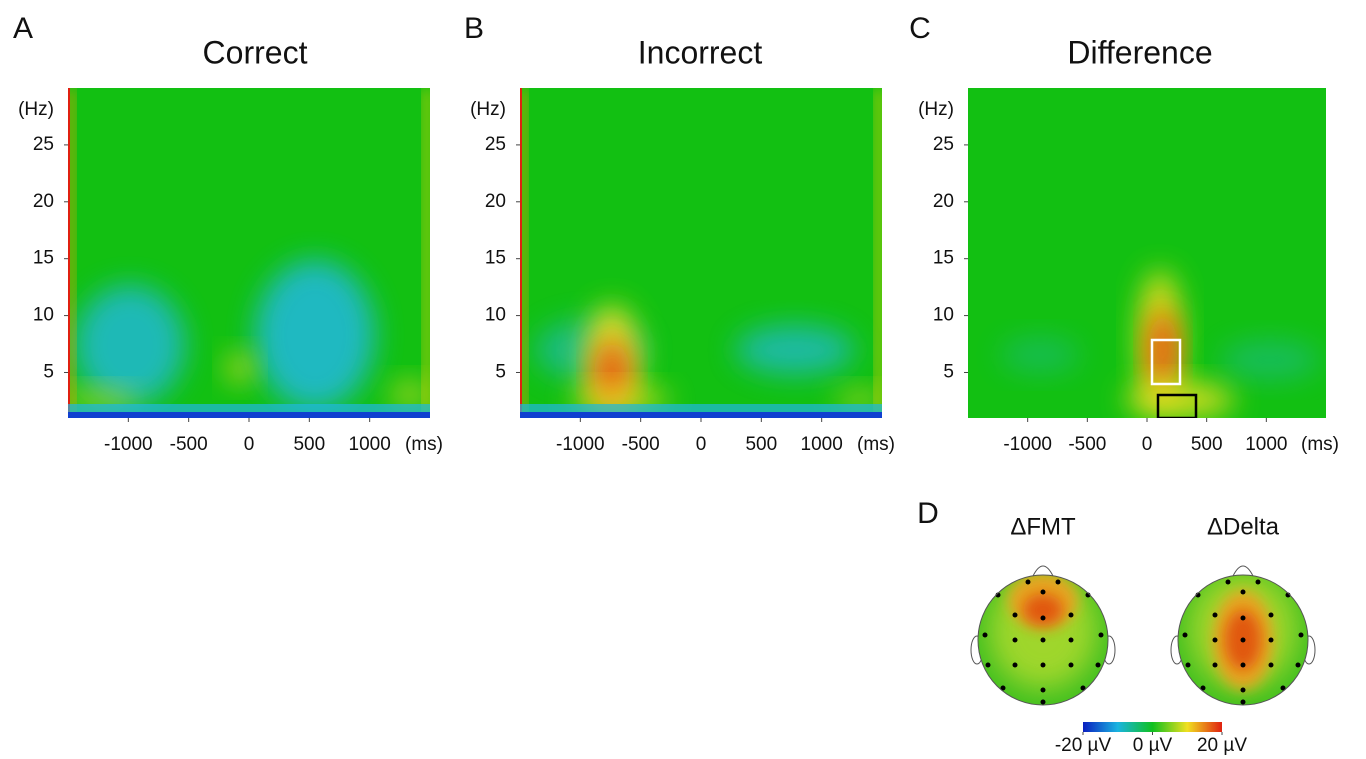  Describe the element at coordinates (1043, 610) in the screenshot. I see `topomap-blob` at that location.